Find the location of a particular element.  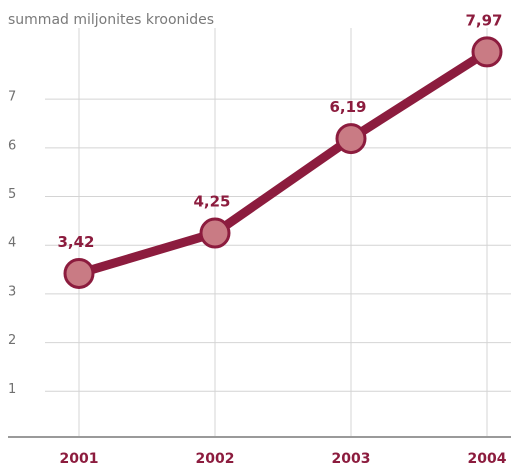

y-tick-label: 6 is located at coordinates (12, 145).